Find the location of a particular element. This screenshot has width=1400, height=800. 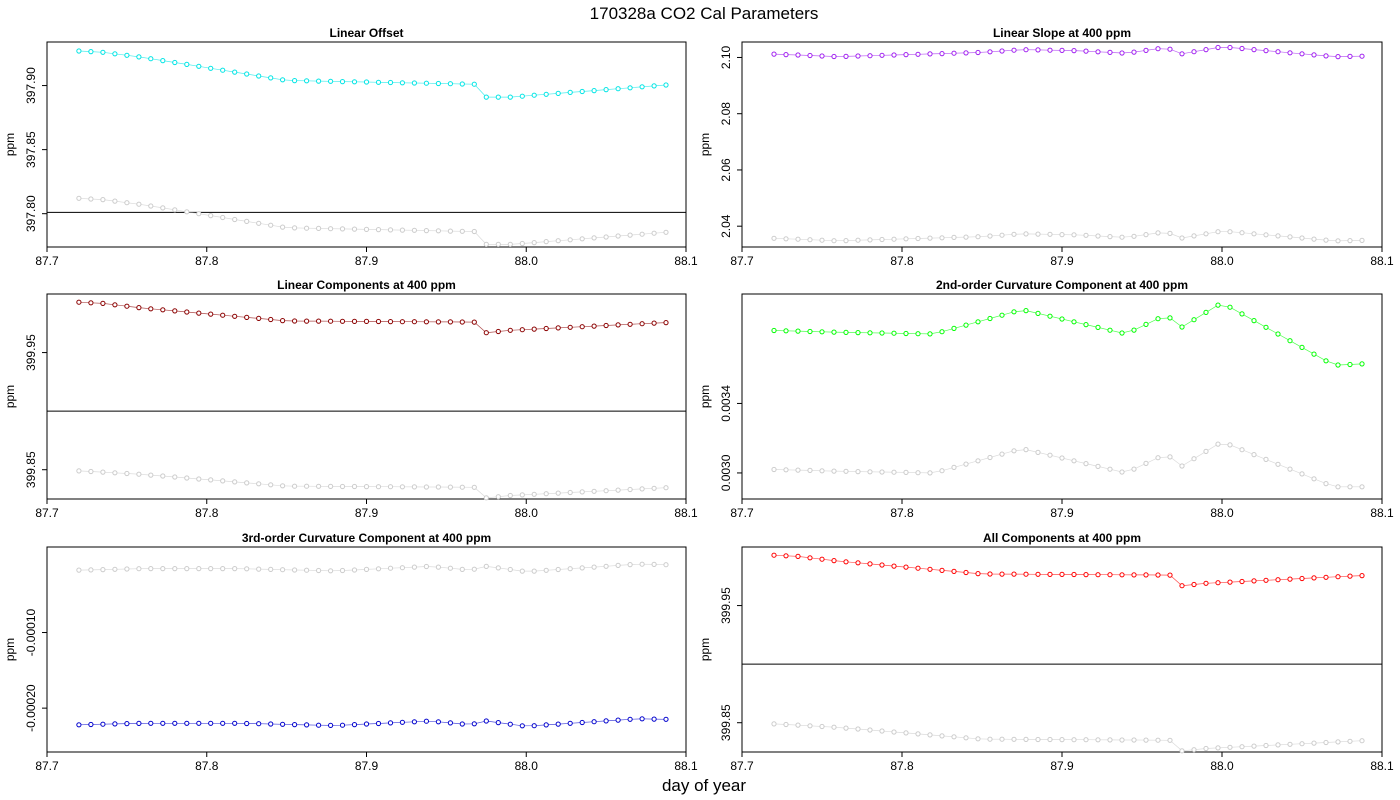

x-tick-label: 87.7 is located at coordinates (47, 261).